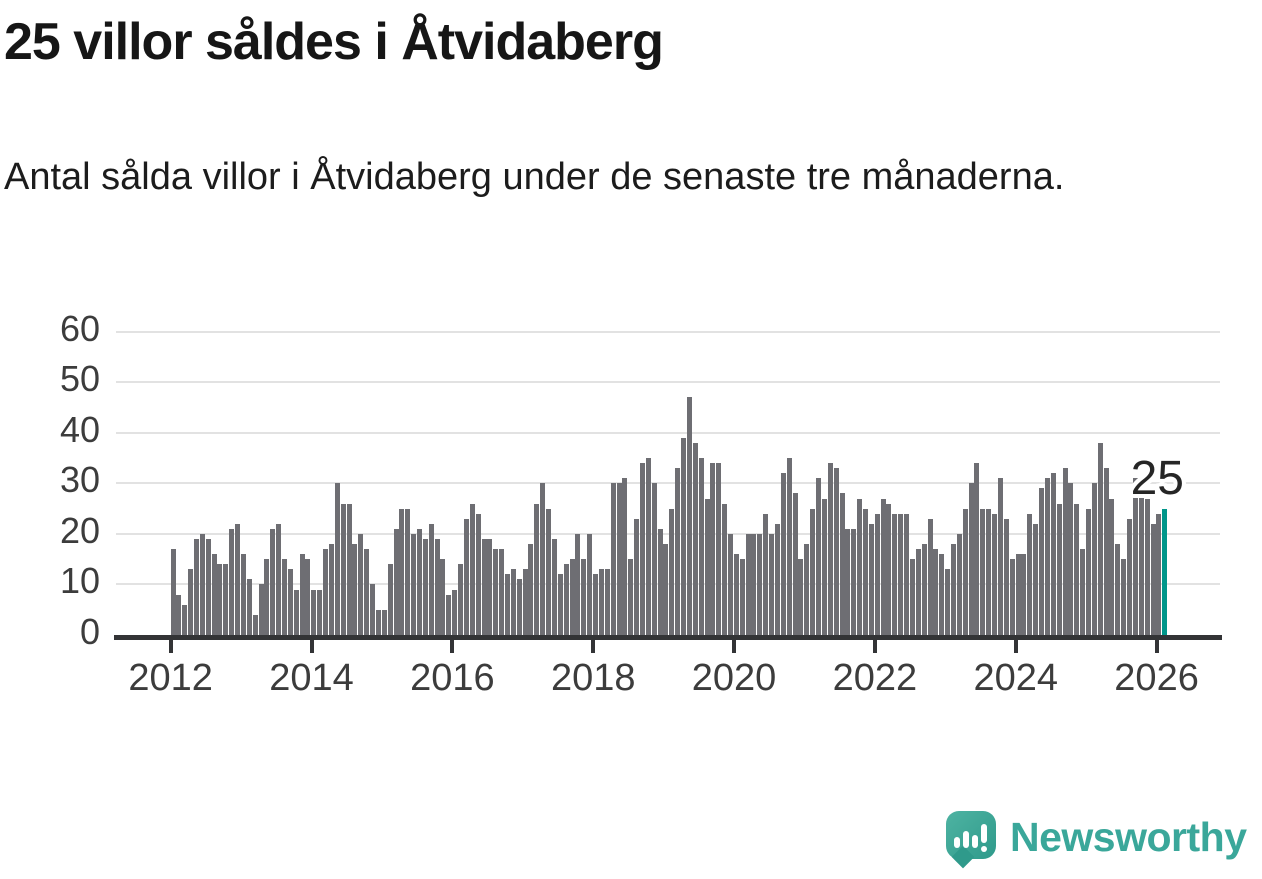 This screenshot has height=879, width=1262. I want to click on x-axis-line, so click(668, 637).